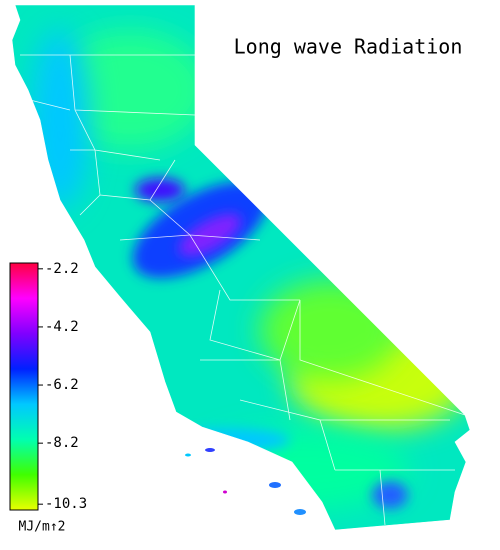 This screenshot has width=500, height=550. What do you see at coordinates (62, 327) in the screenshot?
I see `colorbar-tick-label: -4.2` at bounding box center [62, 327].